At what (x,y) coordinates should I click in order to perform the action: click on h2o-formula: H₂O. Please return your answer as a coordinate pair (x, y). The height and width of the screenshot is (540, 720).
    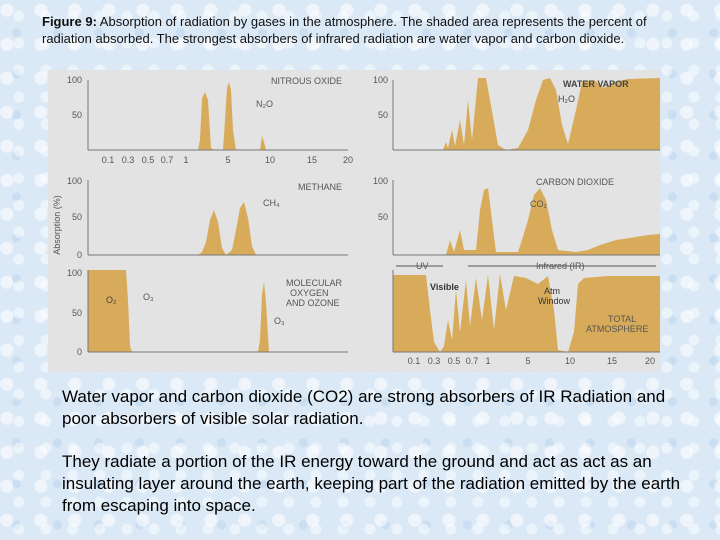
    Looking at the image, I should click on (566, 99).